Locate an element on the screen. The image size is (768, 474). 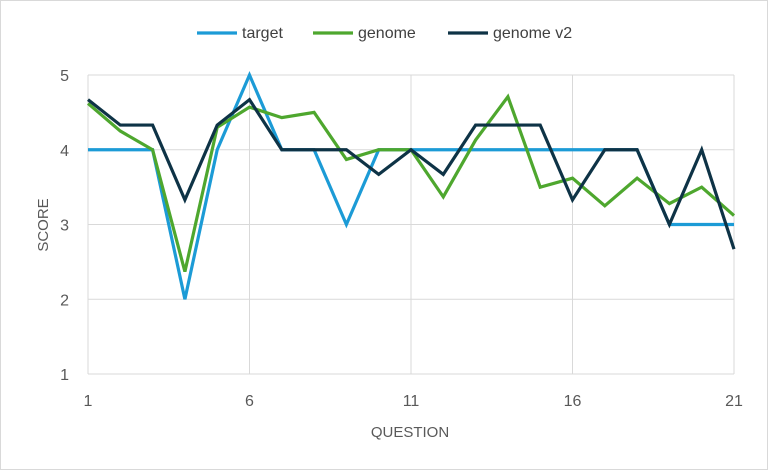
legend: target genome genome v2 is located at coordinates (384, 33).